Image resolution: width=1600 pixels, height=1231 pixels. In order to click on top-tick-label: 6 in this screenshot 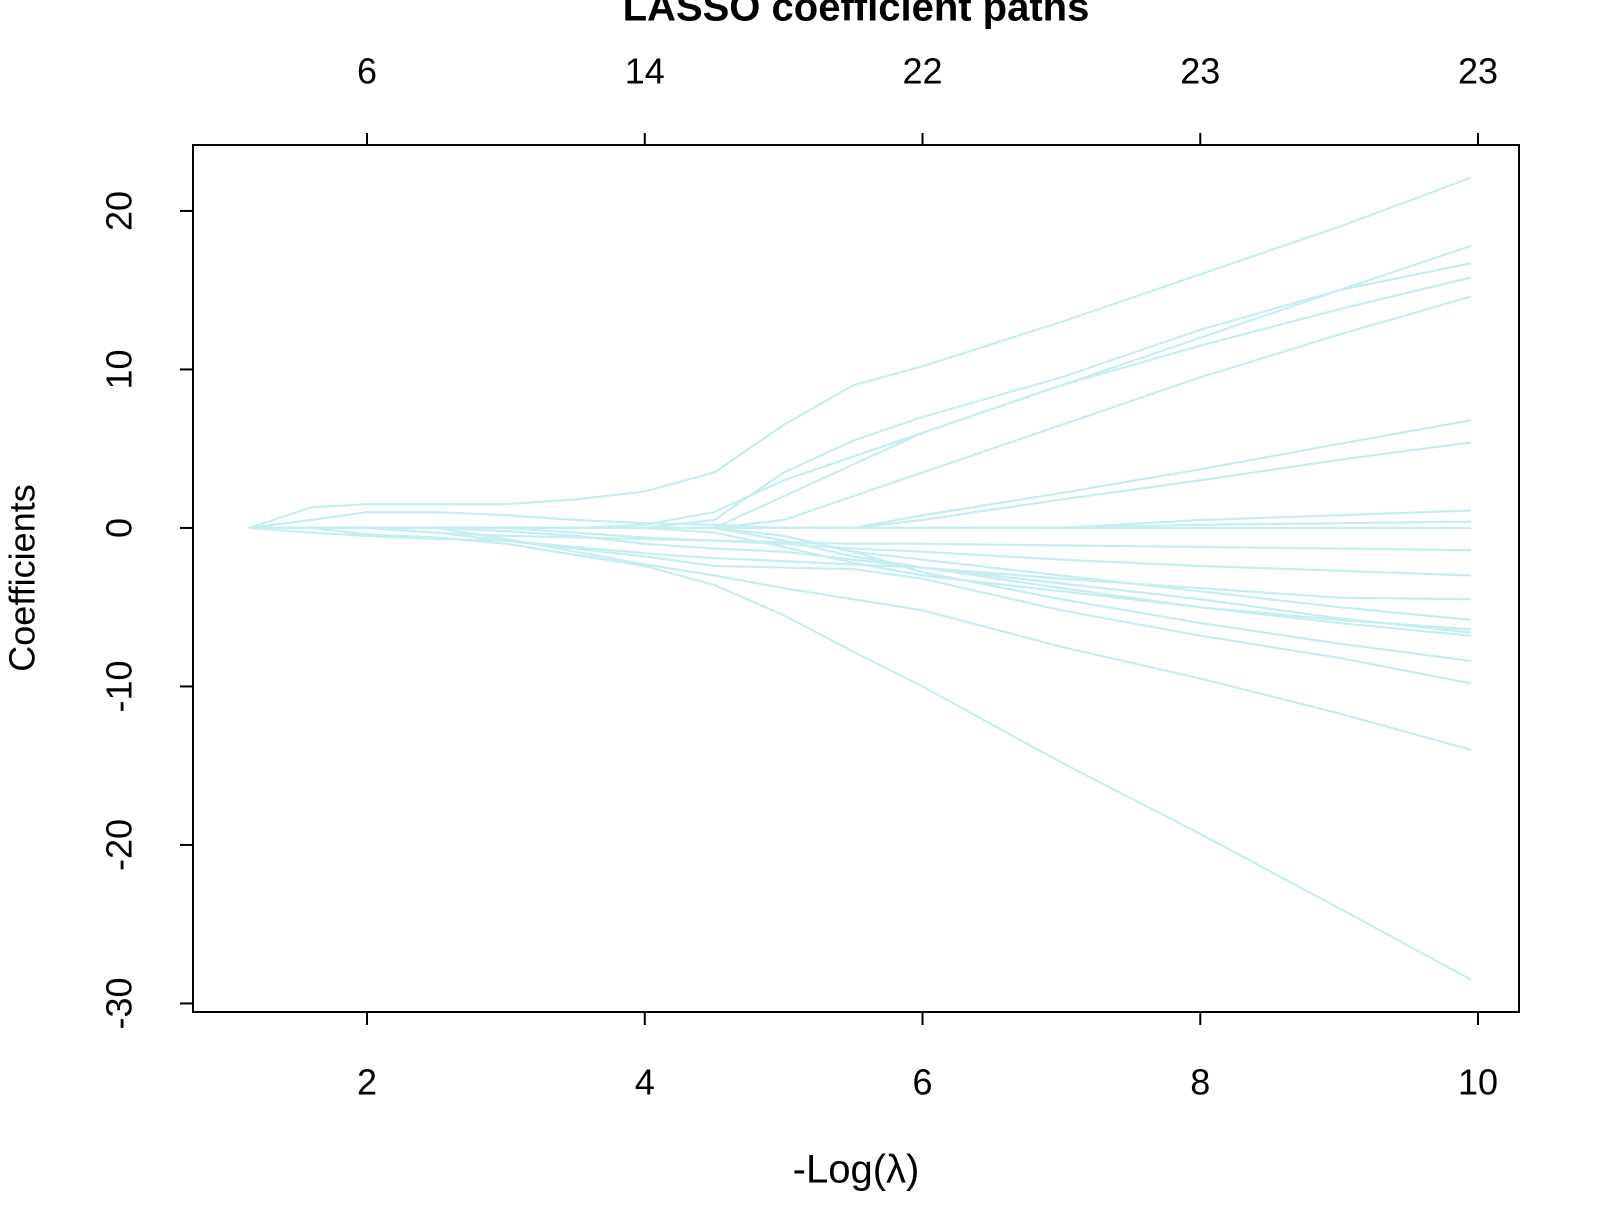, I will do `click(367, 71)`.